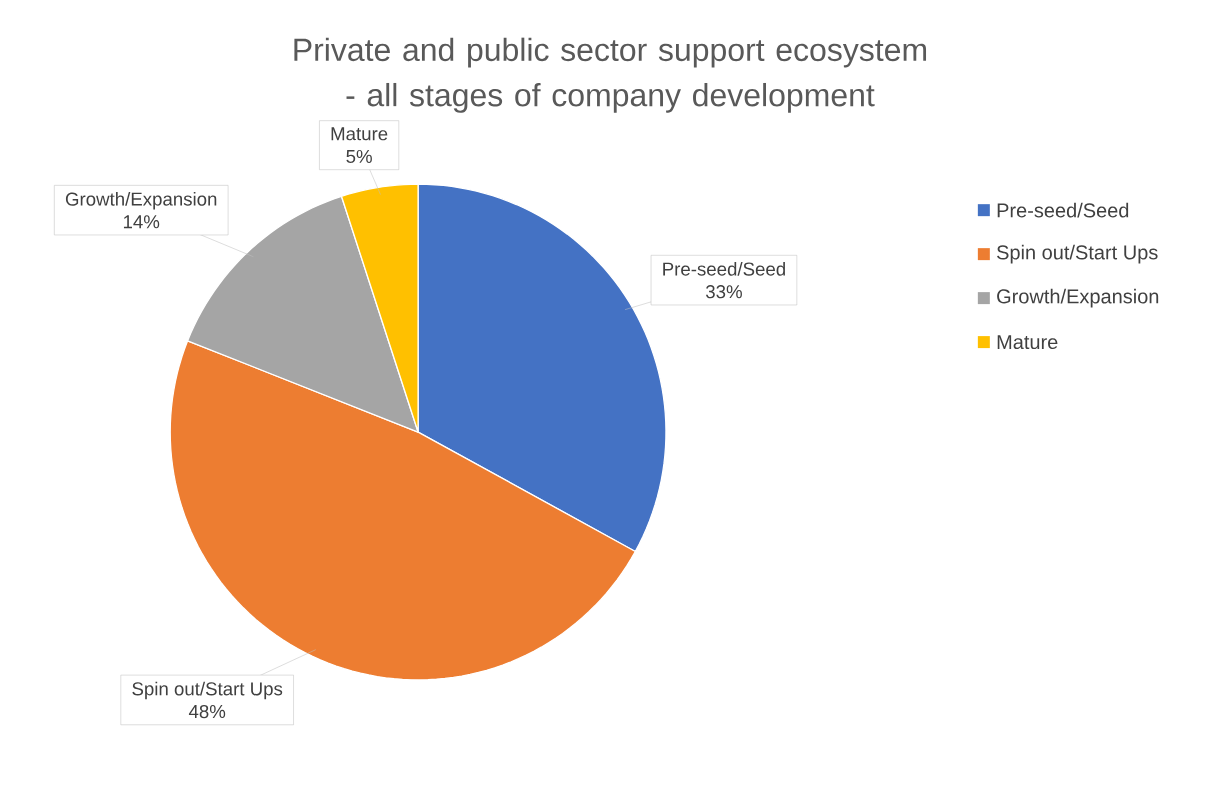  Describe the element at coordinates (141, 222) in the screenshot. I see `data-label: 14%` at that location.